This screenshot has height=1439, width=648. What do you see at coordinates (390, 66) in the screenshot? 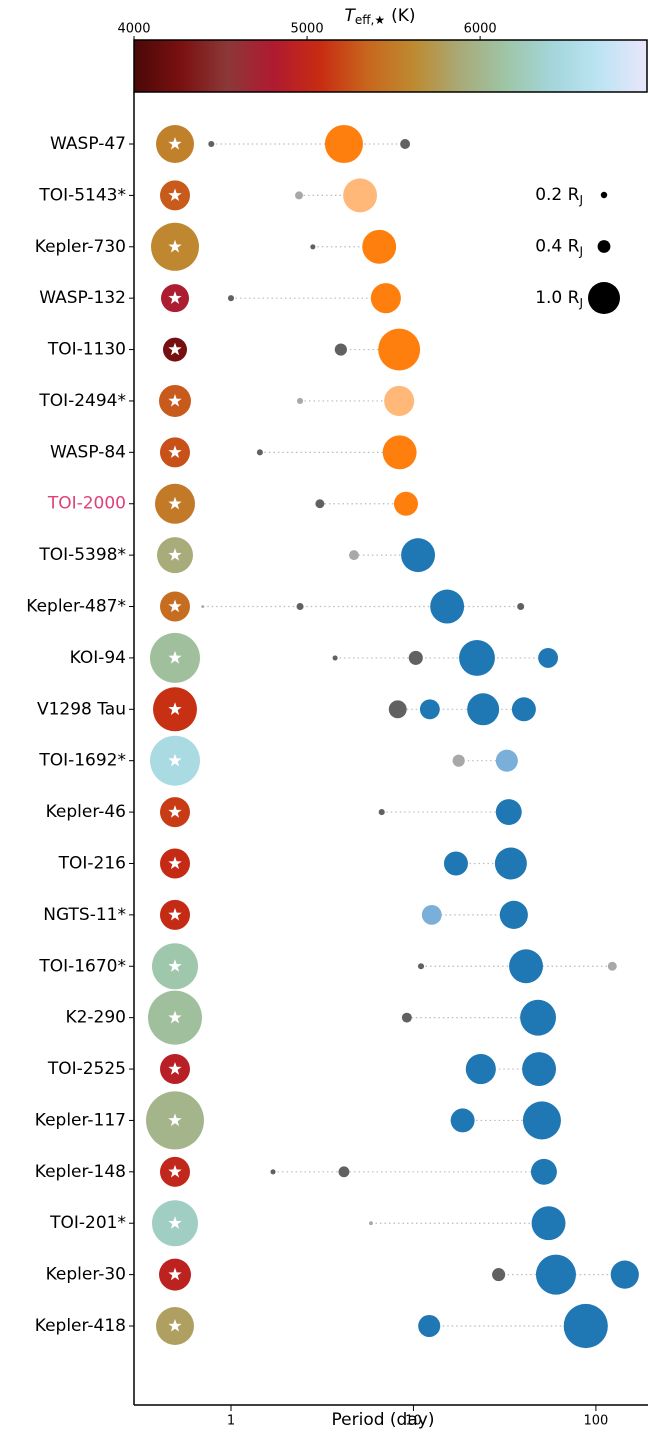
I see `colorbar` at bounding box center [390, 66].